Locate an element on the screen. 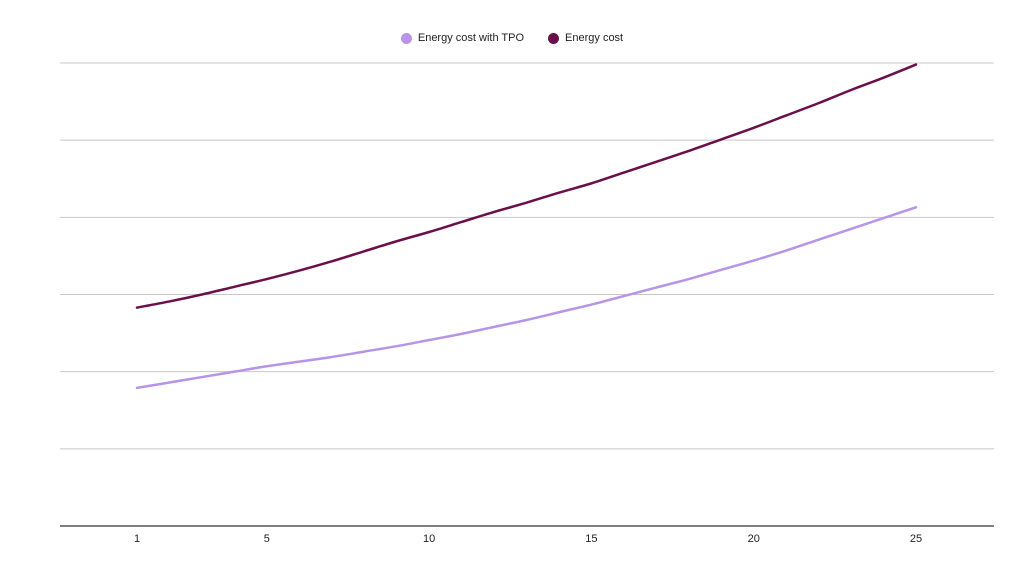 Image resolution: width=1024 pixels, height=576 pixels. legend-label-energy-cost-with-tpo: Energy cost with TPO is located at coordinates (471, 38).